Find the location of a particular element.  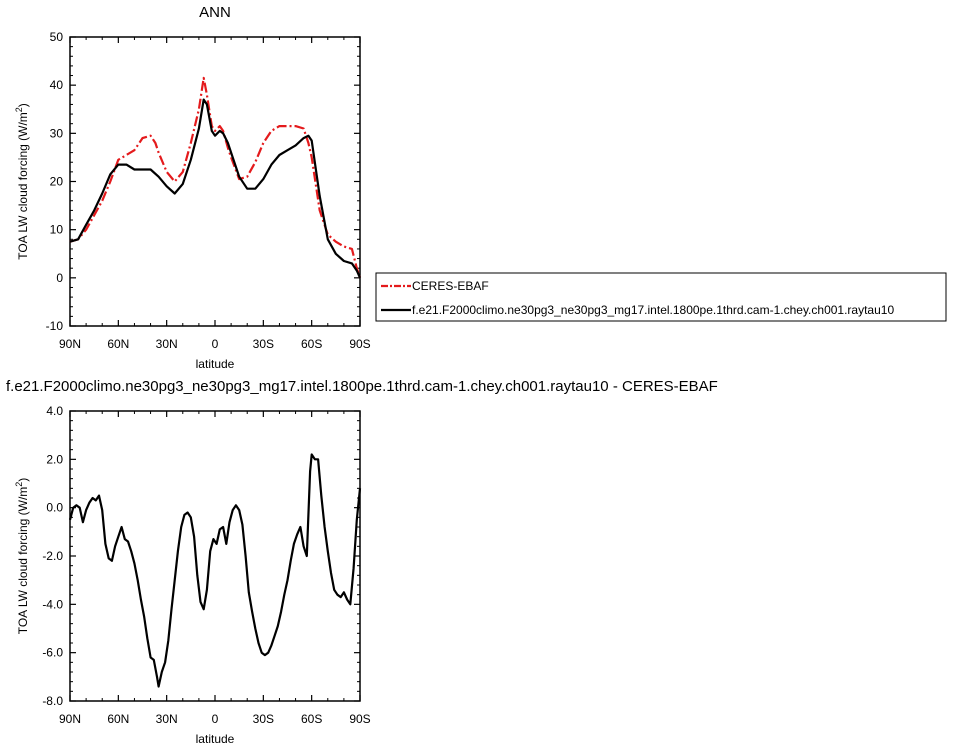

bottom-y-tick-label: -4.0 is located at coordinates (52, 604).